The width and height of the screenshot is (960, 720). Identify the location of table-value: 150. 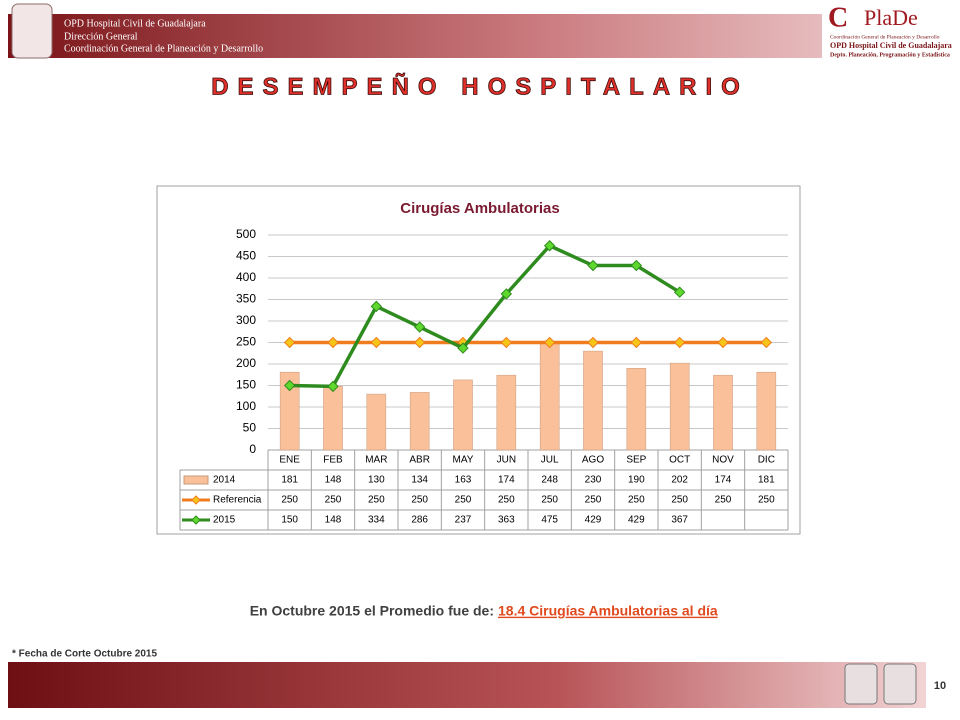
(289, 520).